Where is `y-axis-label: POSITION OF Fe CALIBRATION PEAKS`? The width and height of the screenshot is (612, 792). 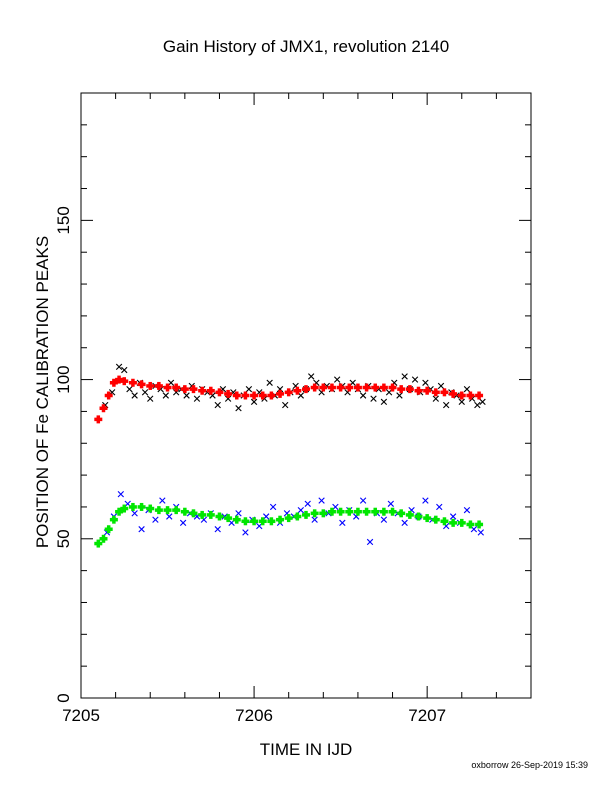 y-axis-label: POSITION OF Fe CALIBRATION PEAKS is located at coordinates (42, 392).